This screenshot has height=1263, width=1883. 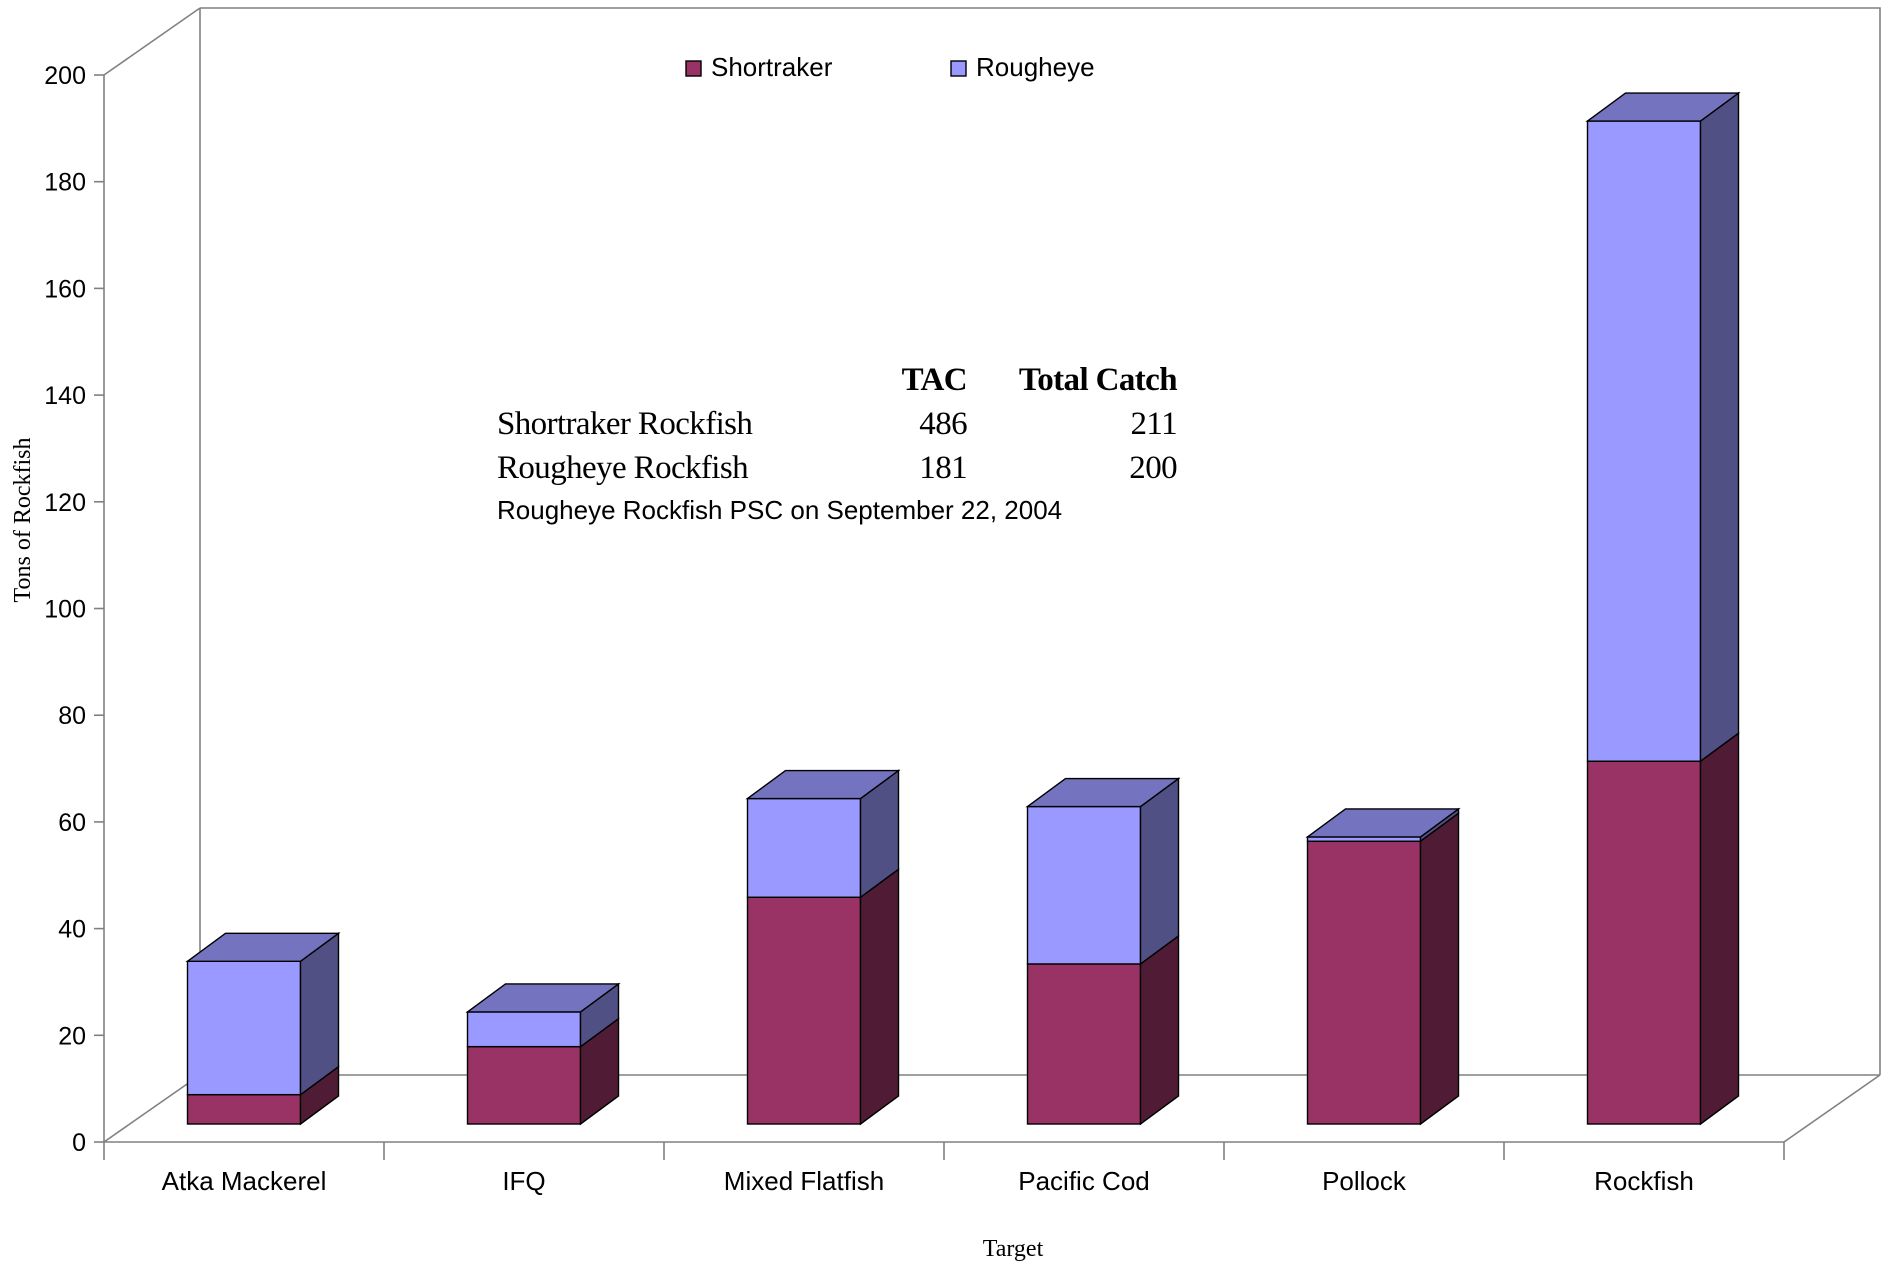 What do you see at coordinates (244, 1181) in the screenshot?
I see `x-tick-label: Atka Mackerel` at bounding box center [244, 1181].